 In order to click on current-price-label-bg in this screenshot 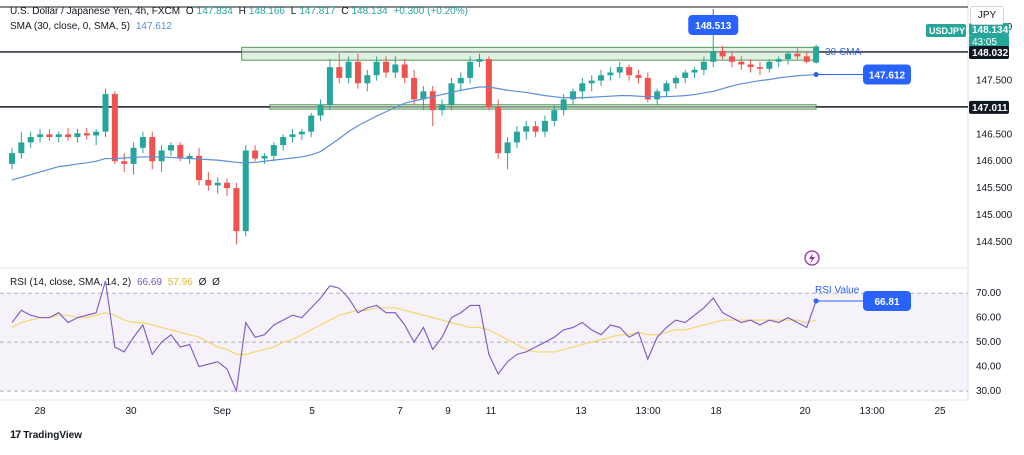, I will do `click(989, 29)`.